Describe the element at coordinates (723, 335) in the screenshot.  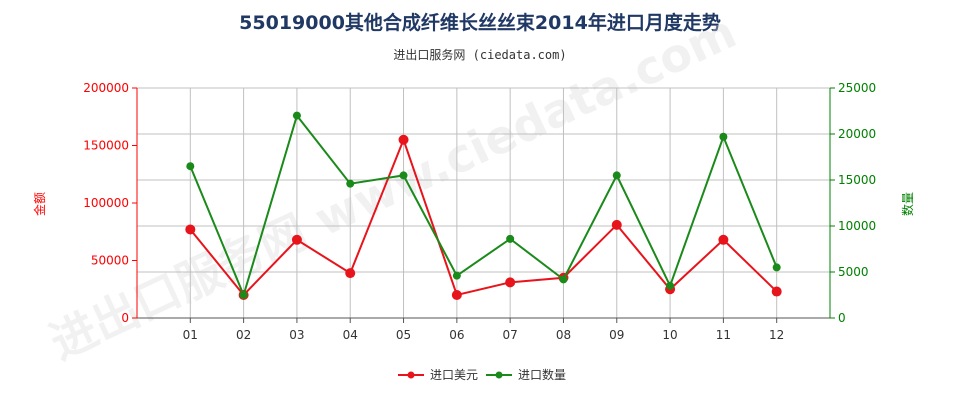
I see `x-tick-label: 11` at that location.